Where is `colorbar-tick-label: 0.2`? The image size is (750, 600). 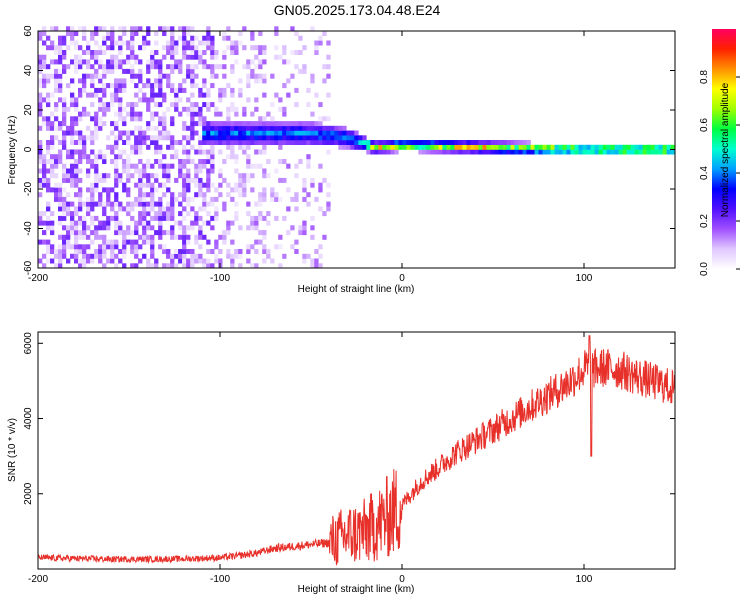
colorbar-tick-label: 0.2 is located at coordinates (704, 221).